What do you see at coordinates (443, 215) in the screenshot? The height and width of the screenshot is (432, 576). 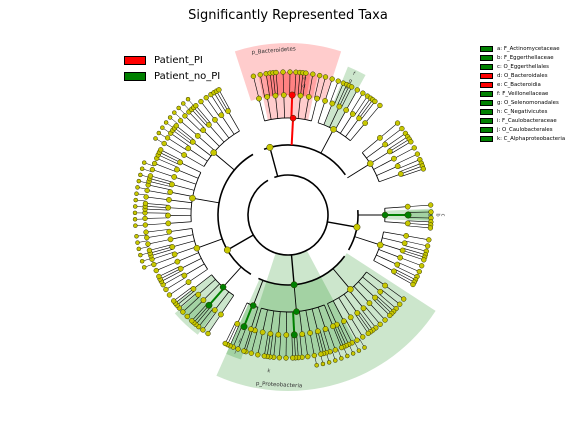 I see `sector-label-c: c` at bounding box center [443, 215].